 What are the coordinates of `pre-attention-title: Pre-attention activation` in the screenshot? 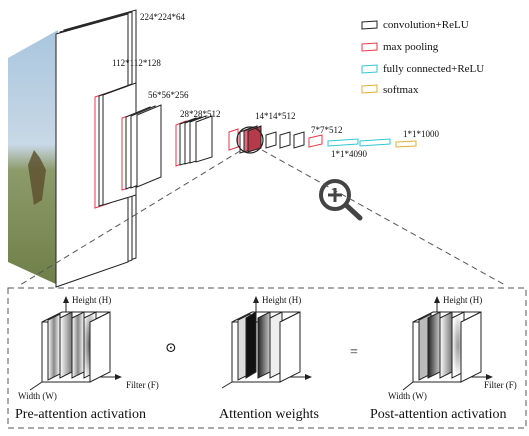 It's located at (80, 414).